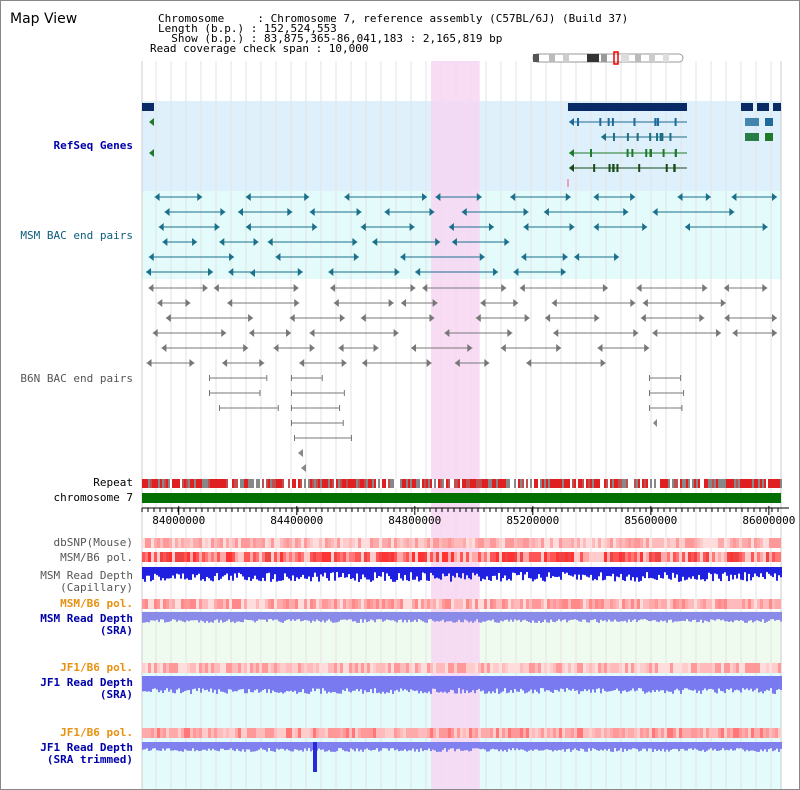  What do you see at coordinates (93, 145) in the screenshot?
I see `track-label-refseq: RefSeq Genes` at bounding box center [93, 145].